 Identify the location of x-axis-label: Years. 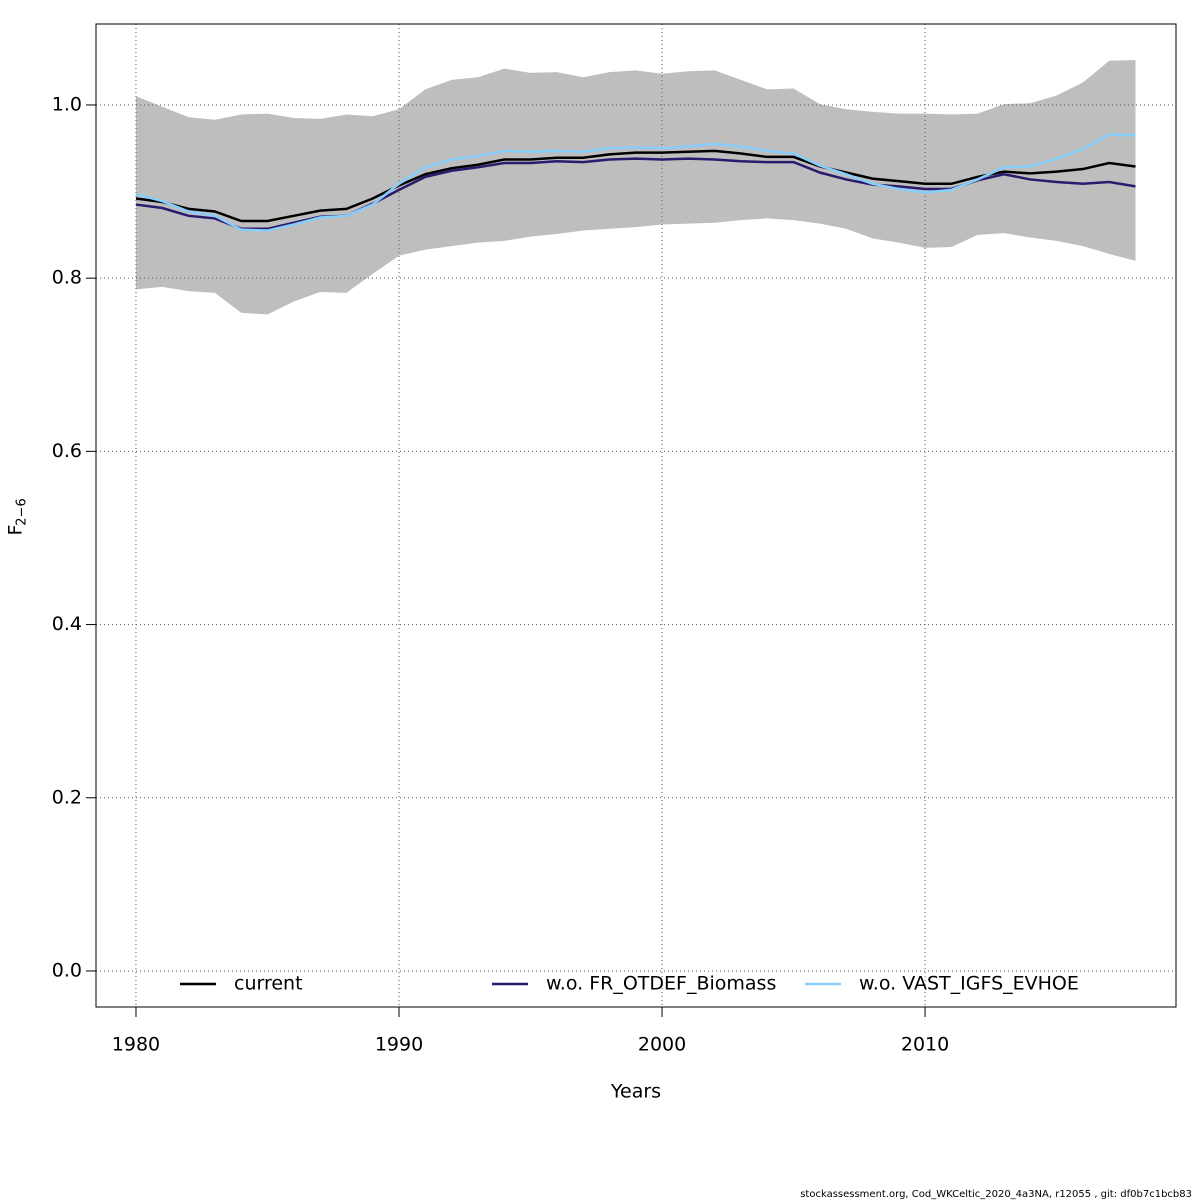
(635, 1092).